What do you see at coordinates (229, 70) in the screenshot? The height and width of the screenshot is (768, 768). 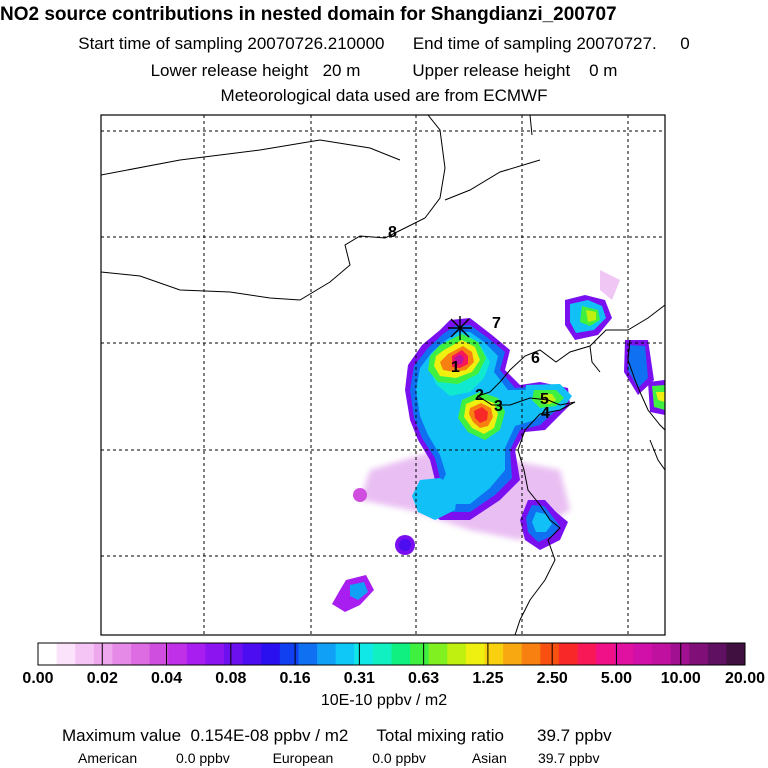 I see `lower-release-label: Lower release height` at bounding box center [229, 70].